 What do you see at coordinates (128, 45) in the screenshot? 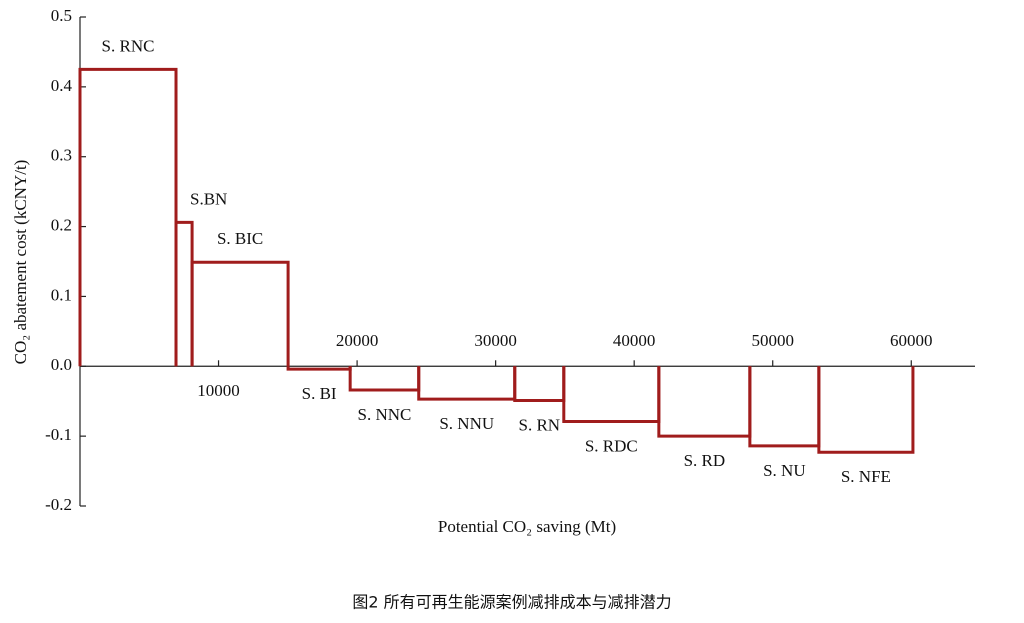
I see `segment-label: S. RNC` at bounding box center [128, 45].